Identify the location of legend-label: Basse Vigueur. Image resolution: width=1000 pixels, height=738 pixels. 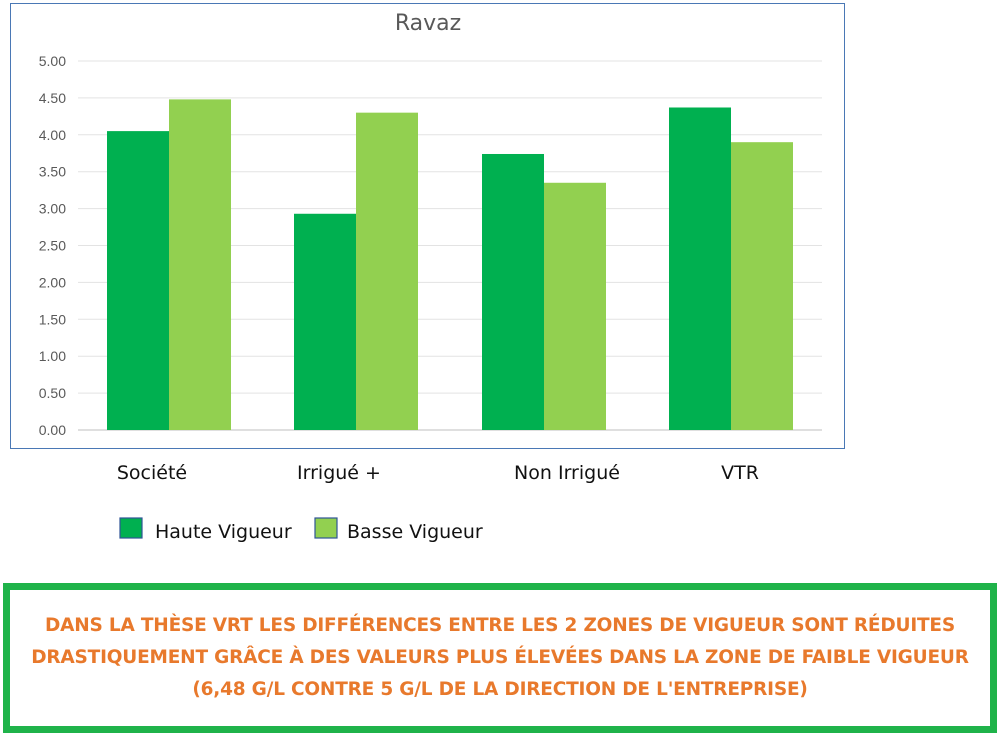
(415, 532).